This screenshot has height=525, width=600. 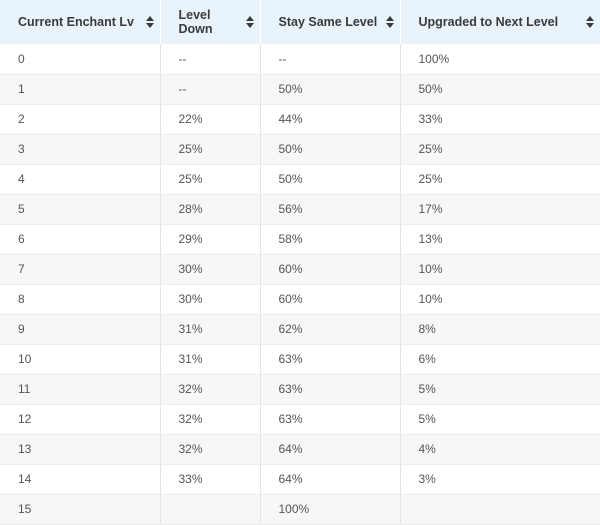 What do you see at coordinates (80, 509) in the screenshot?
I see `cell-current-enchant-lv: 15` at bounding box center [80, 509].